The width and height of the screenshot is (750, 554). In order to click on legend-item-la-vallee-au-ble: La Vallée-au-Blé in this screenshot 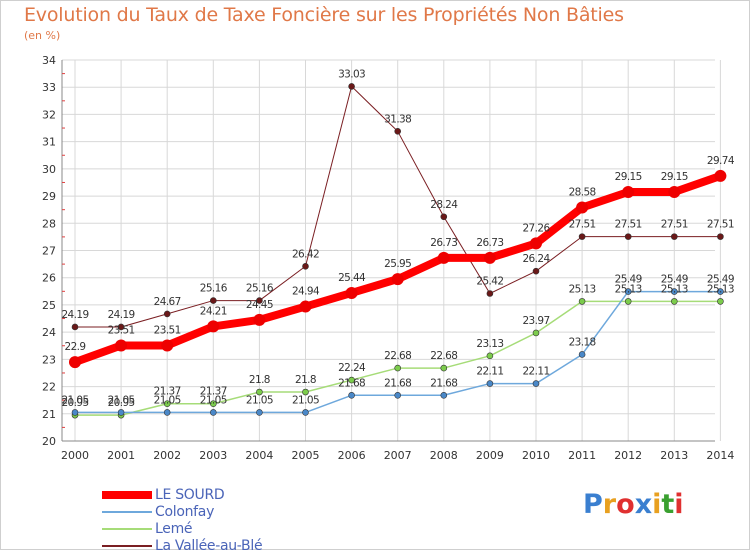, I will do `click(182, 545)`.